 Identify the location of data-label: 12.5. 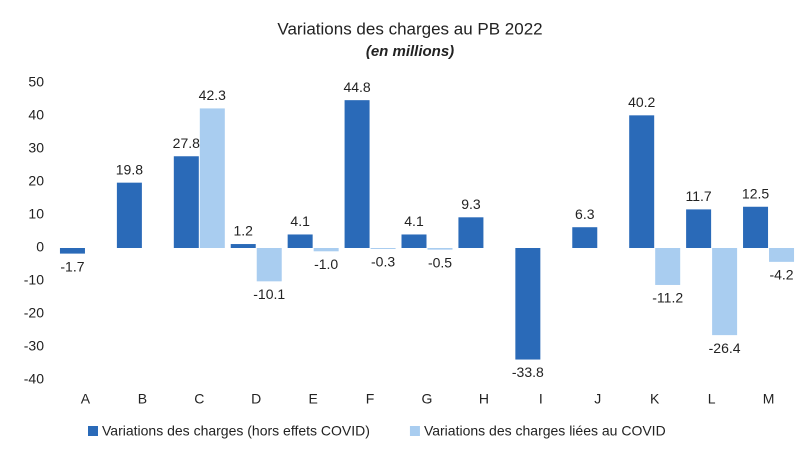
(755, 193).